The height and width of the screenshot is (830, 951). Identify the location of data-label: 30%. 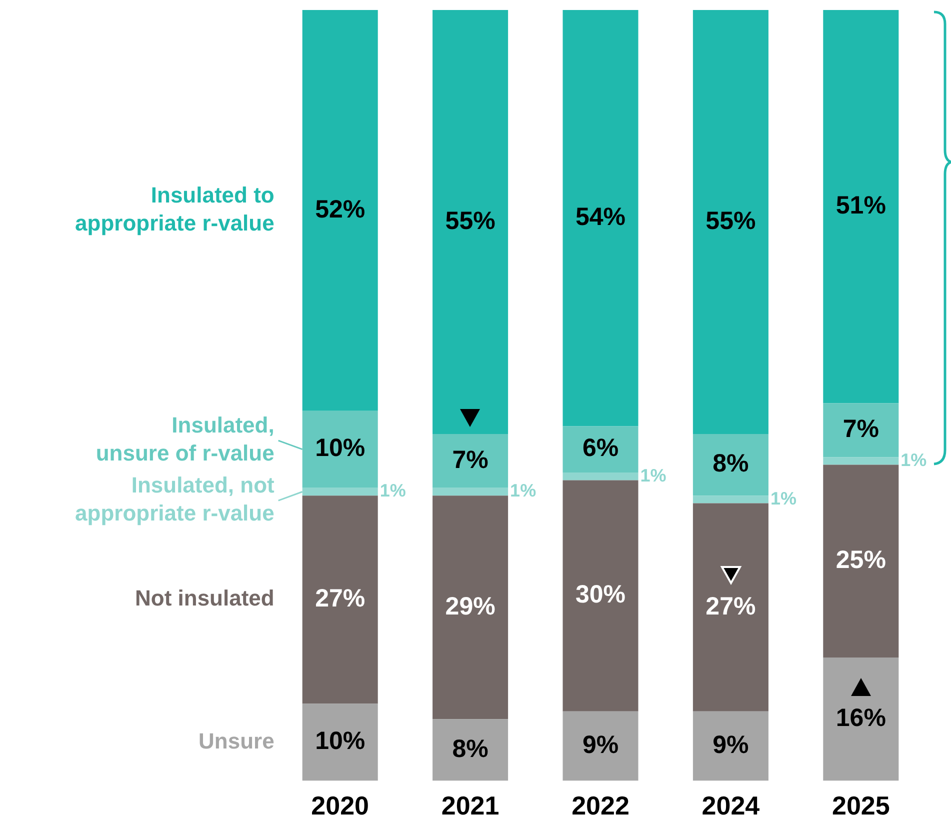
(600, 594).